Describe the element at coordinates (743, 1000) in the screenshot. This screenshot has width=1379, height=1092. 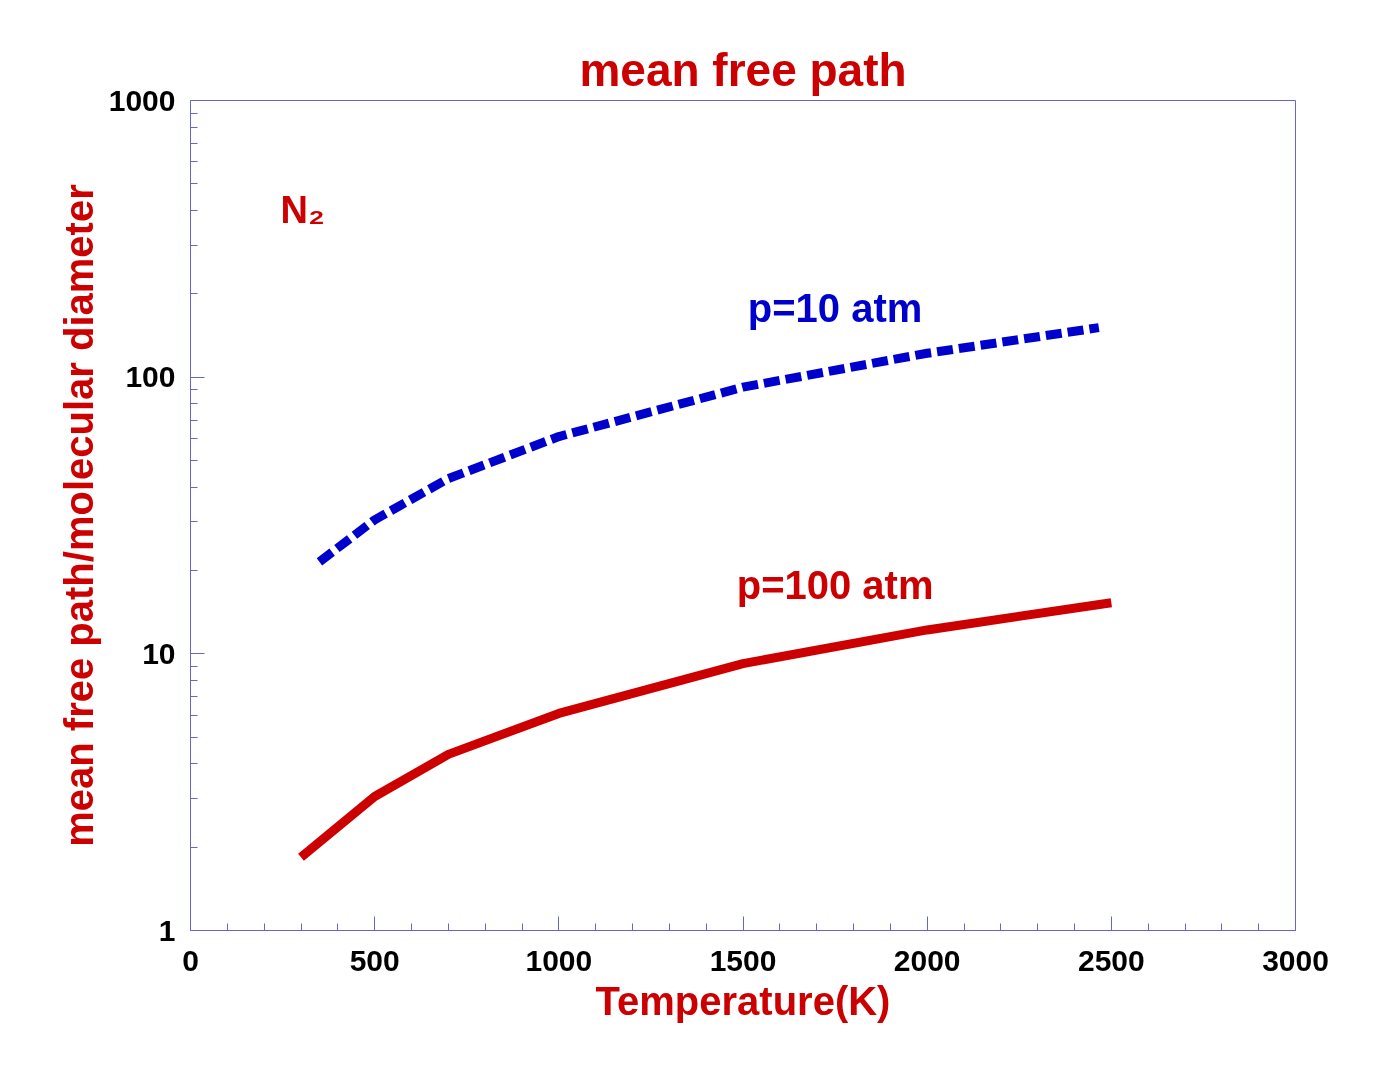
I see `x-axis-title: Temperature(K)` at that location.